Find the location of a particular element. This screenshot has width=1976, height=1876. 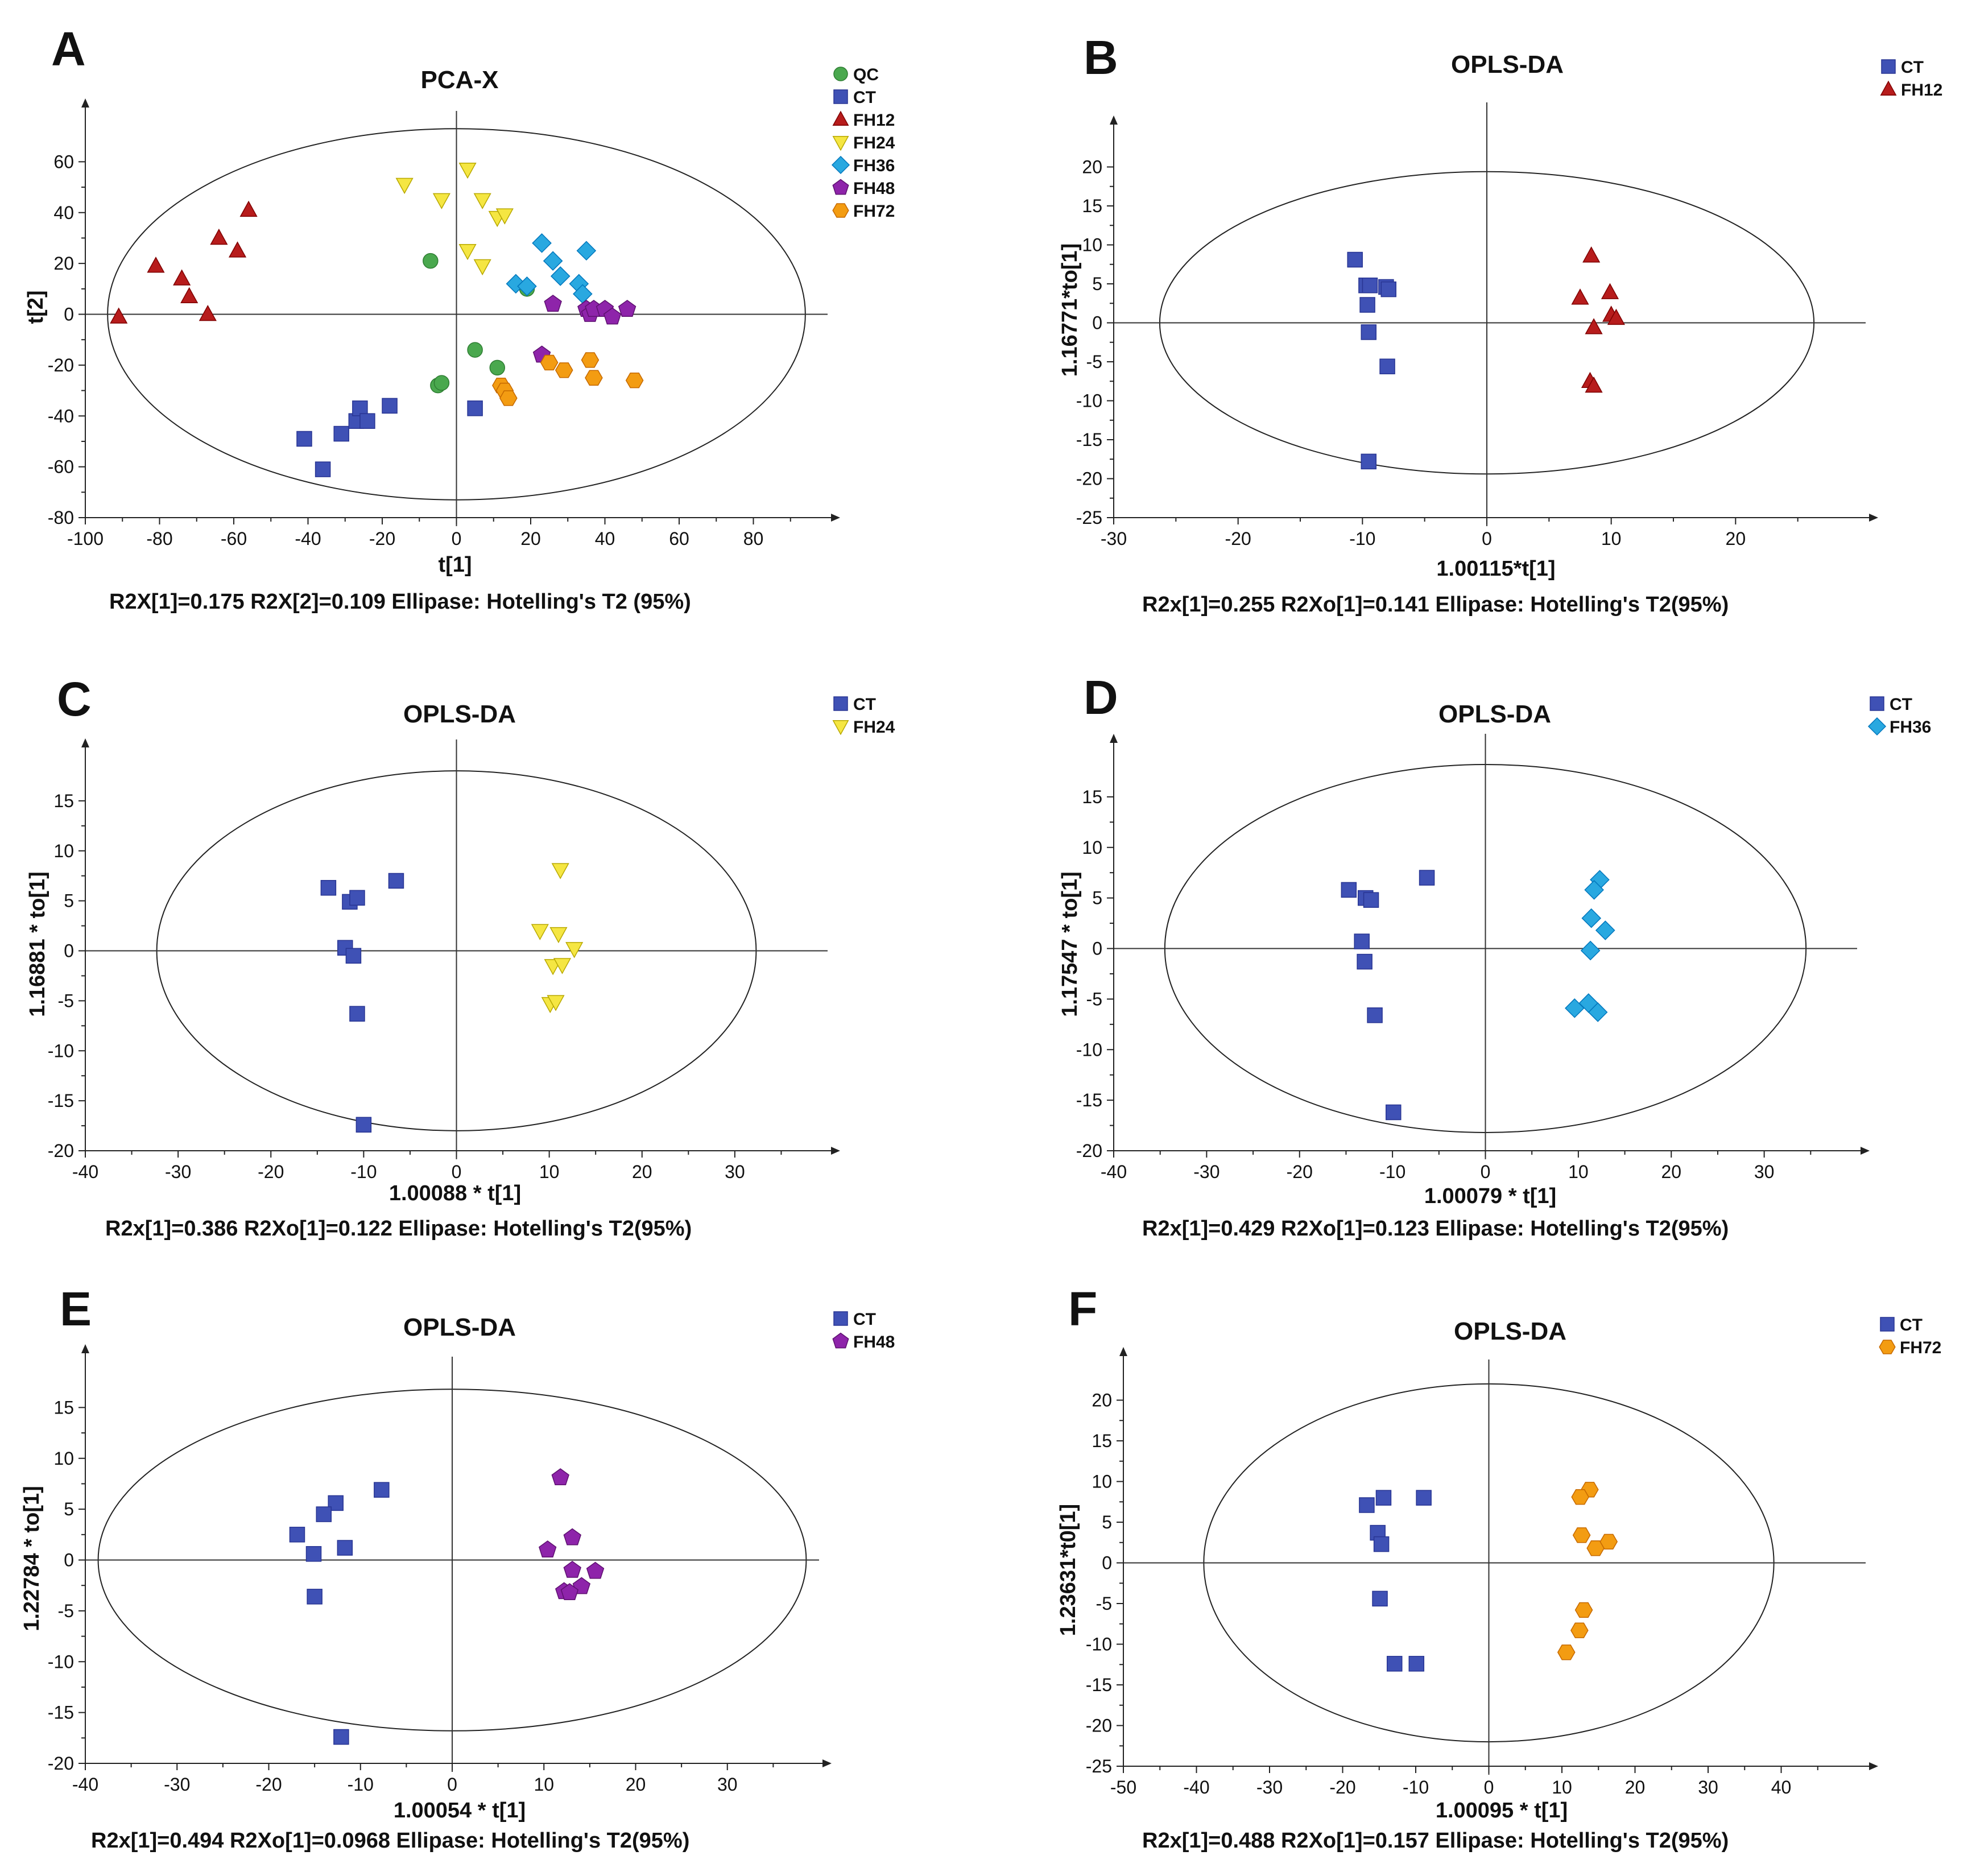

y-tick-label: 10 is located at coordinates (1102, 1482).